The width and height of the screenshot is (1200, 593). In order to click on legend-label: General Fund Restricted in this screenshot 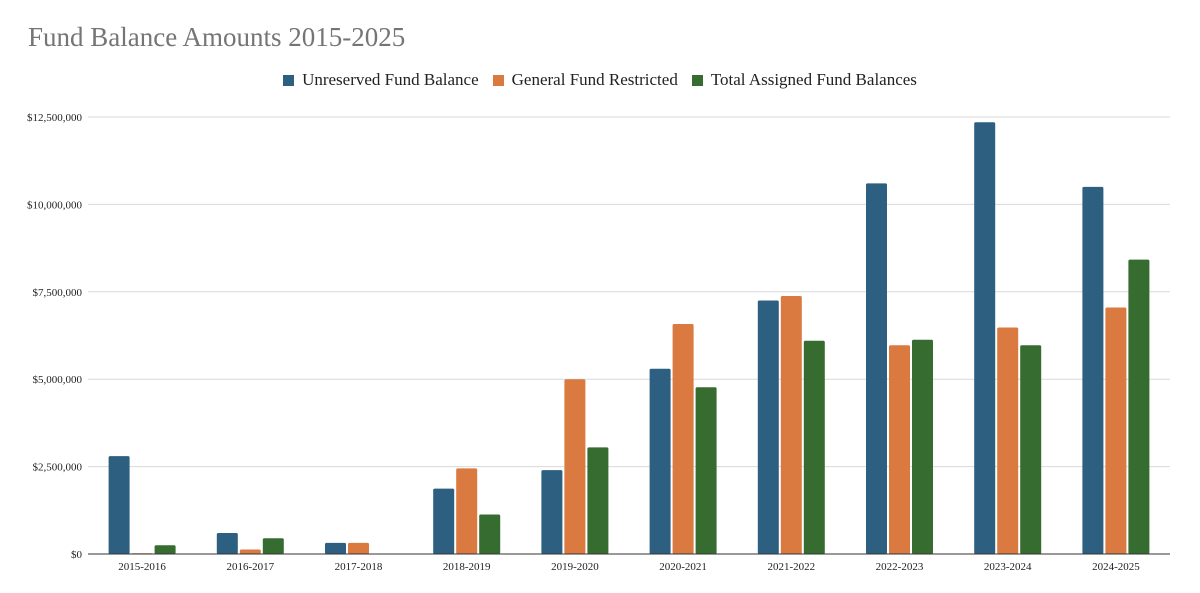, I will do `click(594, 79)`.